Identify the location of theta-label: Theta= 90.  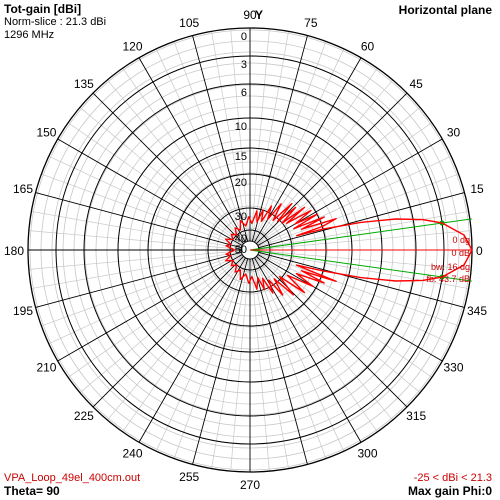
(32, 491).